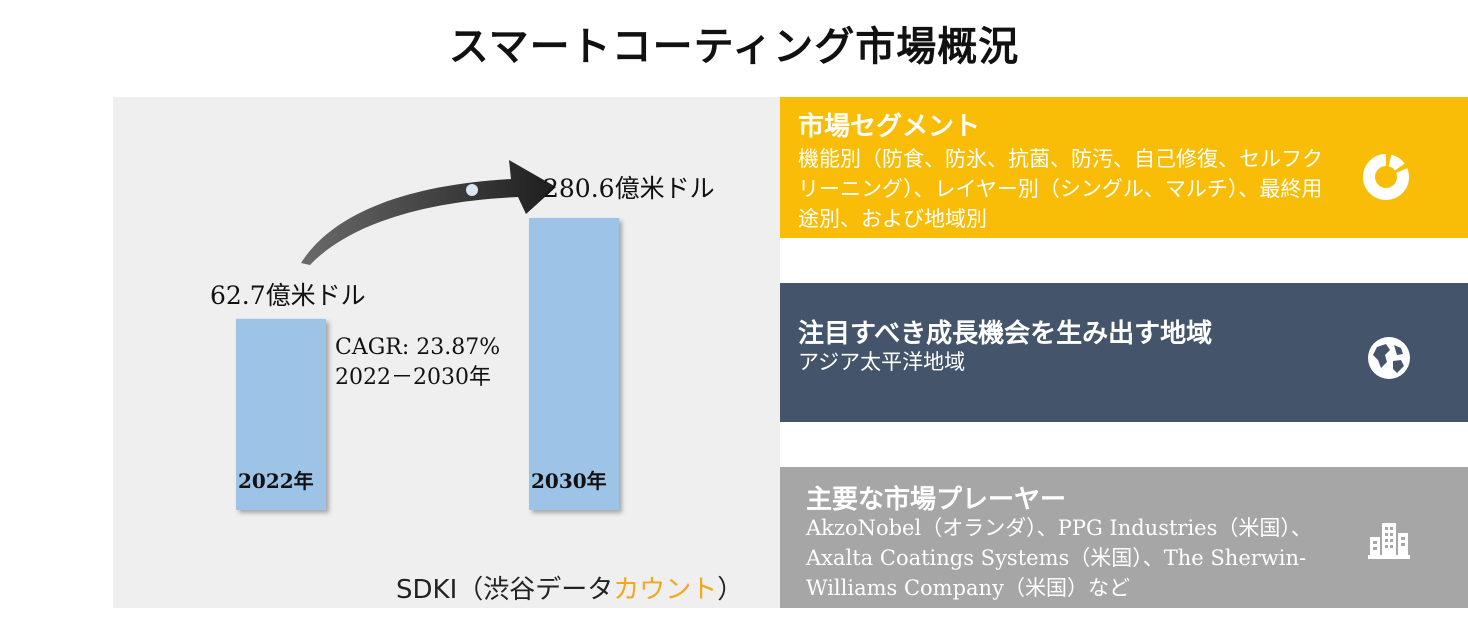 Image resolution: width=1468 pixels, height=638 pixels. Describe the element at coordinates (882, 362) in the screenshot. I see `card-body: アジア太平洋地域` at that location.